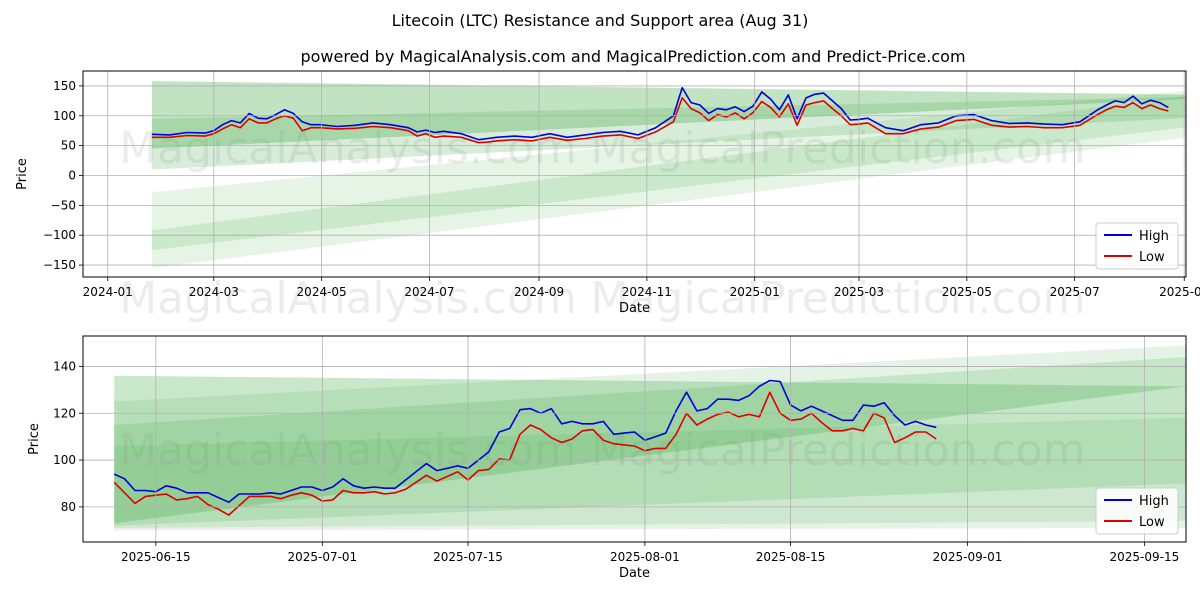 Image resolution: width=1200 pixels, height=604 pixels. What do you see at coordinates (59, 265) in the screenshot?
I see `y-tick-label: −150` at bounding box center [59, 265].